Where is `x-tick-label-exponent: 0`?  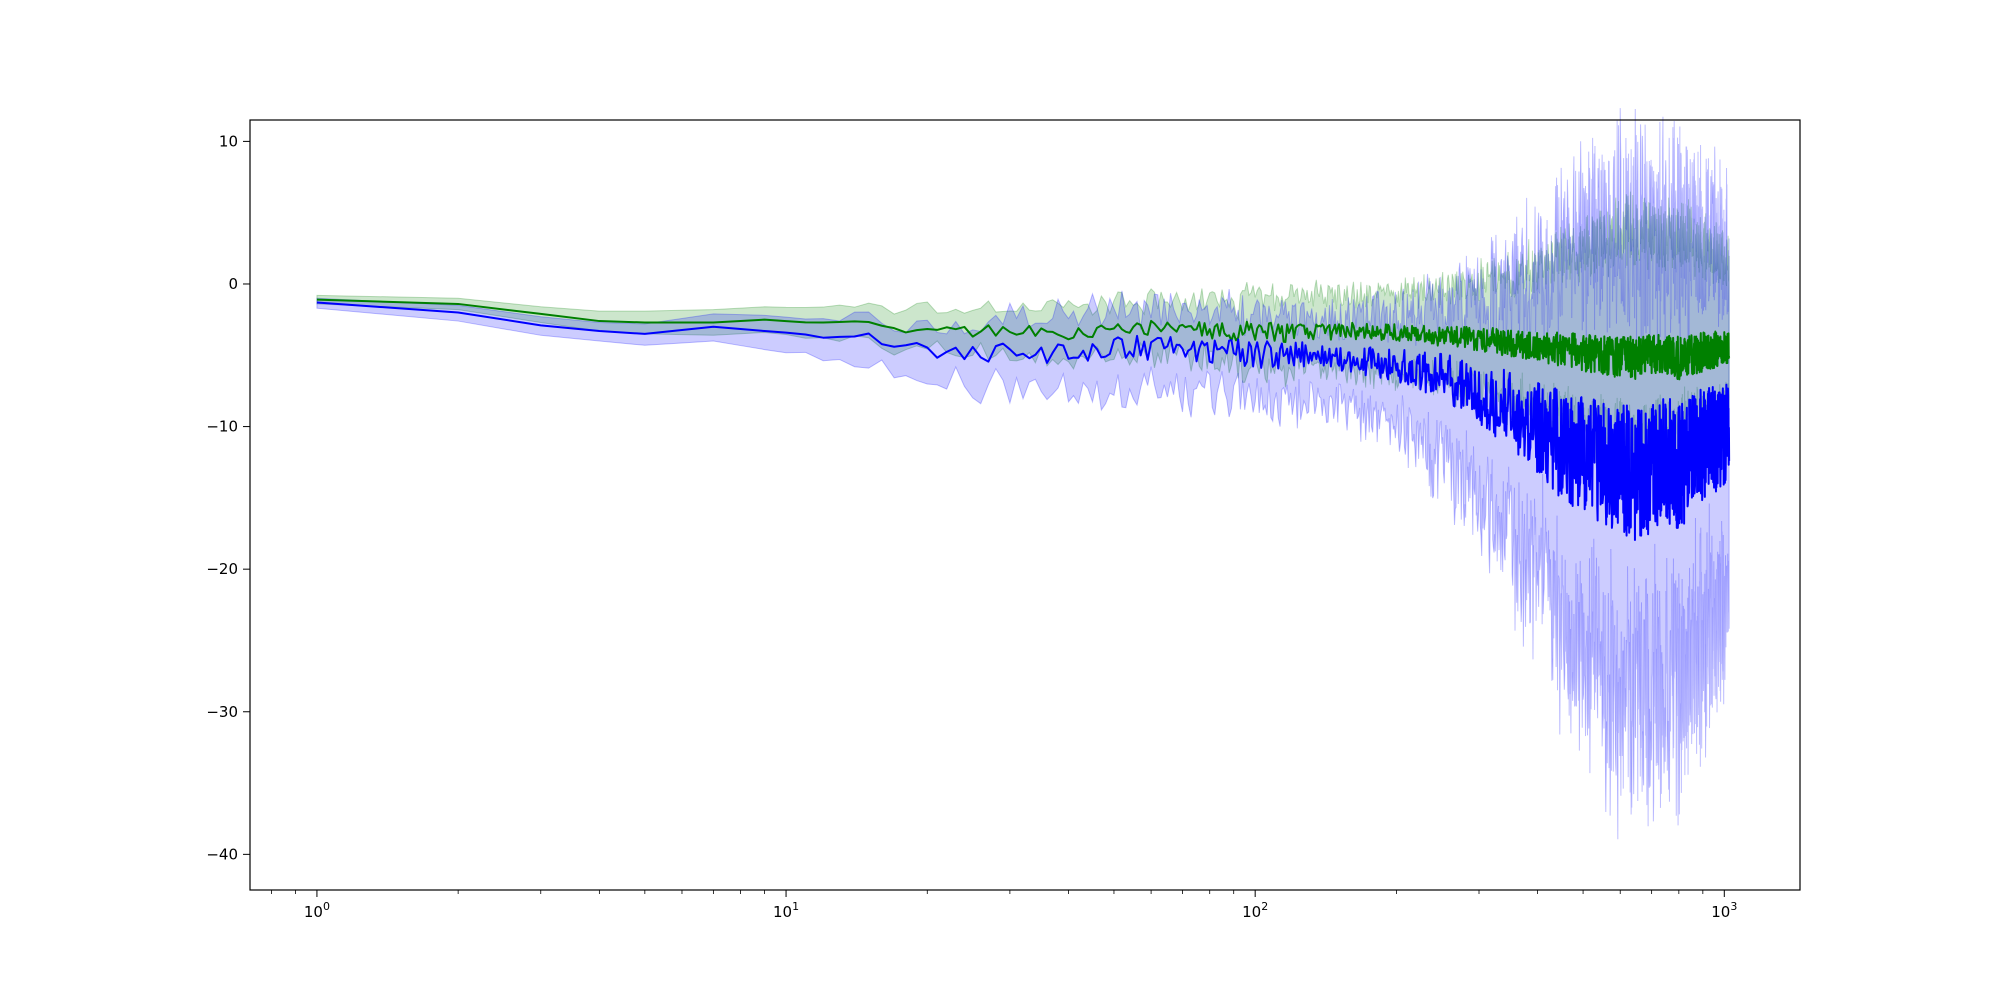 x-tick-label-exponent: 0 is located at coordinates (326, 906).